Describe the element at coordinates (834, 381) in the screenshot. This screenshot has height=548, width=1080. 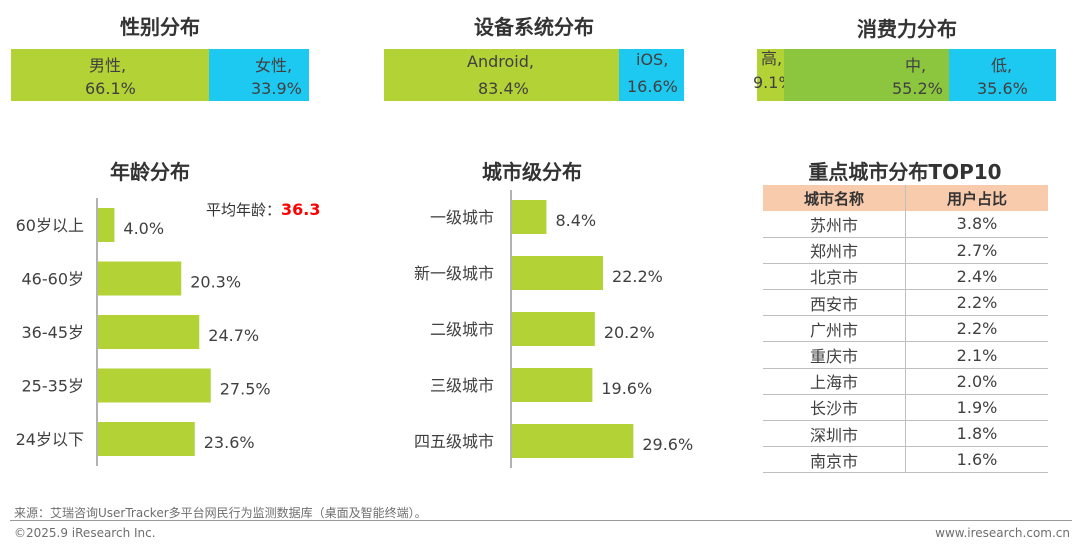
I see `city-name-cell: 上海市` at that location.